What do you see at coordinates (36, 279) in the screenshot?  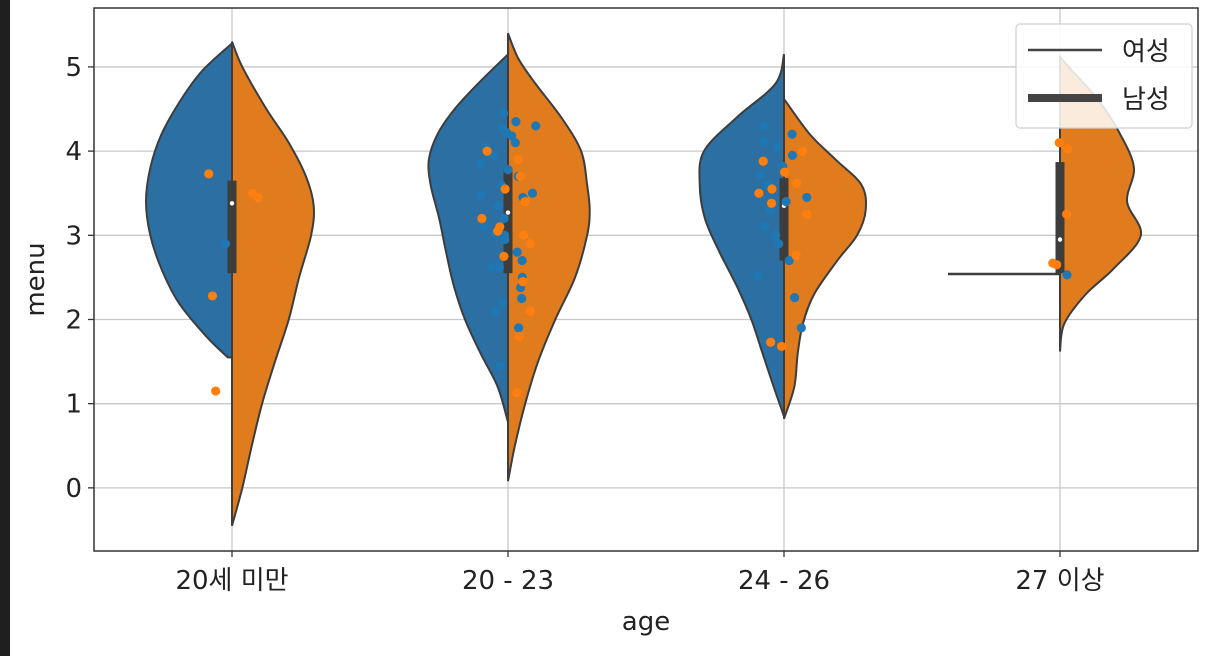 I see `y-axis-label: menu` at bounding box center [36, 279].